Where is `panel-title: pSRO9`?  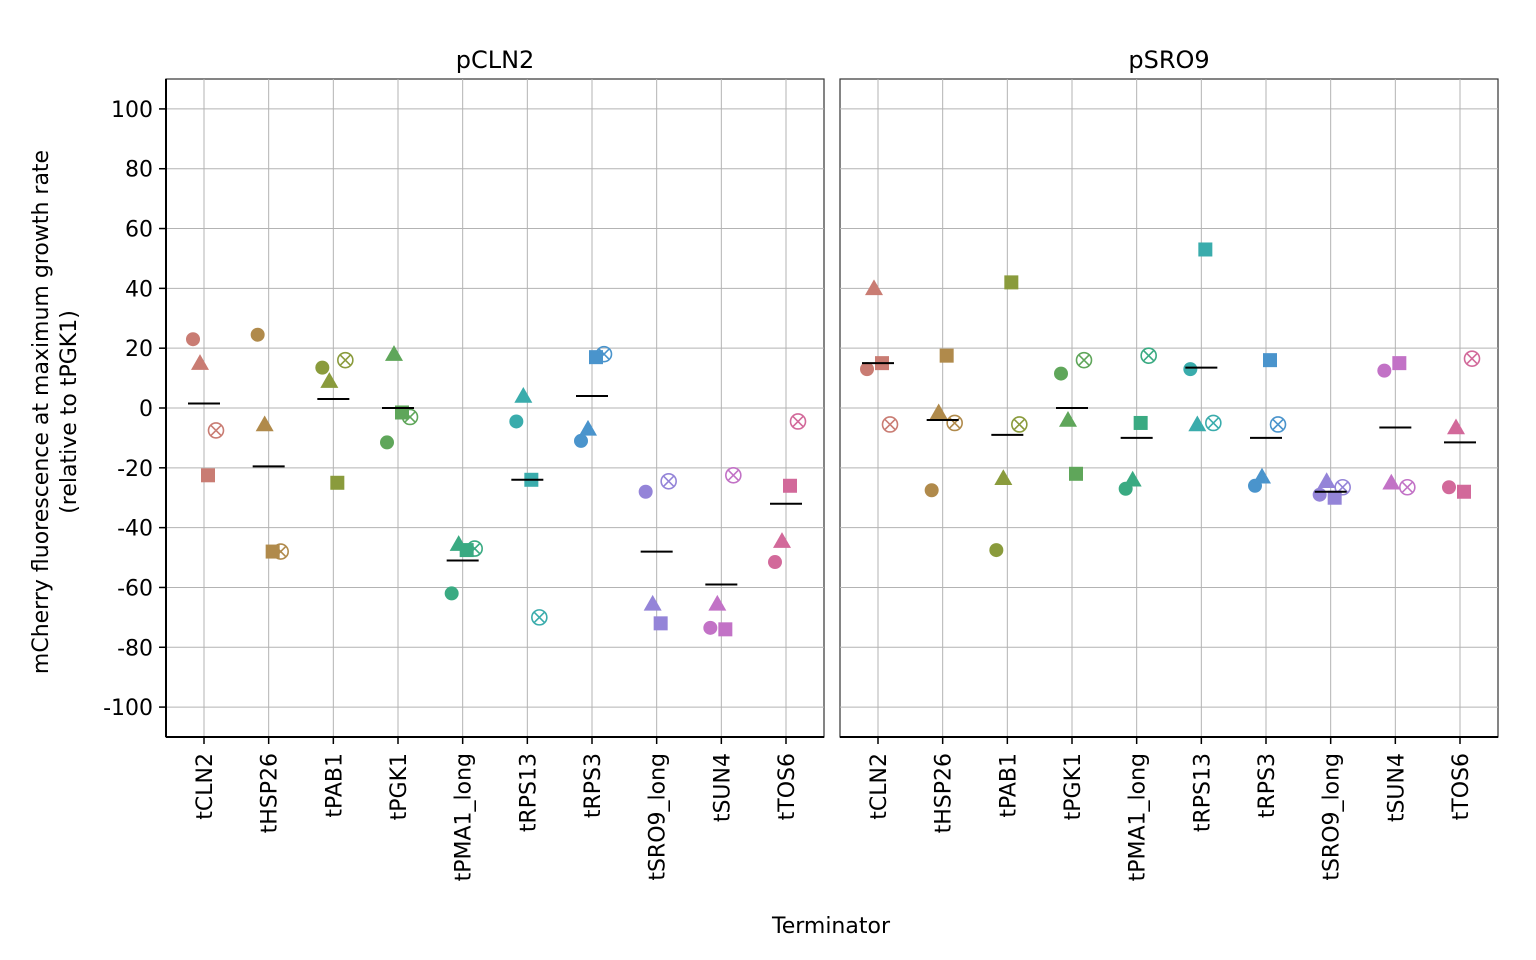 panel-title: pSRO9 is located at coordinates (1168, 60).